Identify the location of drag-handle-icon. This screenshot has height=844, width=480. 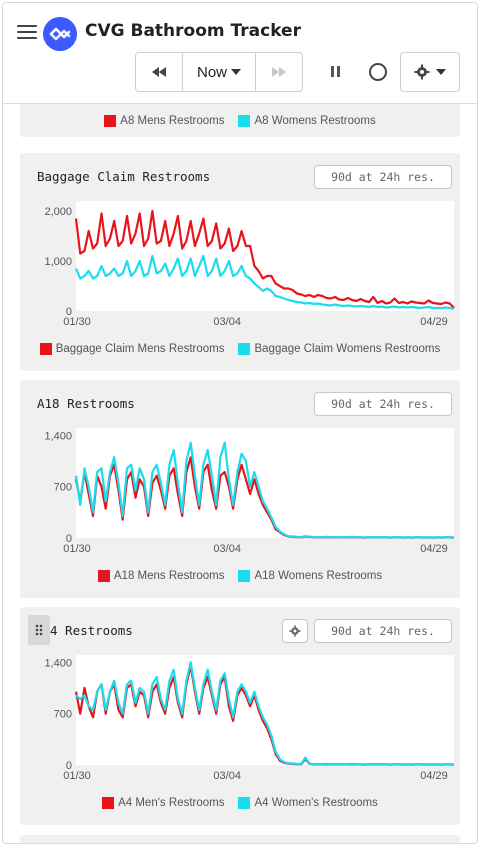
(39, 630).